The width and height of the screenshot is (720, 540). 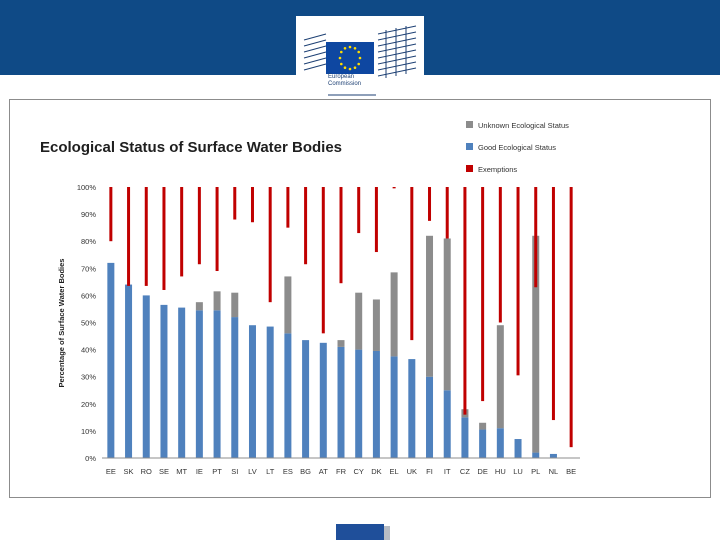 I want to click on x-tick-label: PT, so click(x=217, y=471).